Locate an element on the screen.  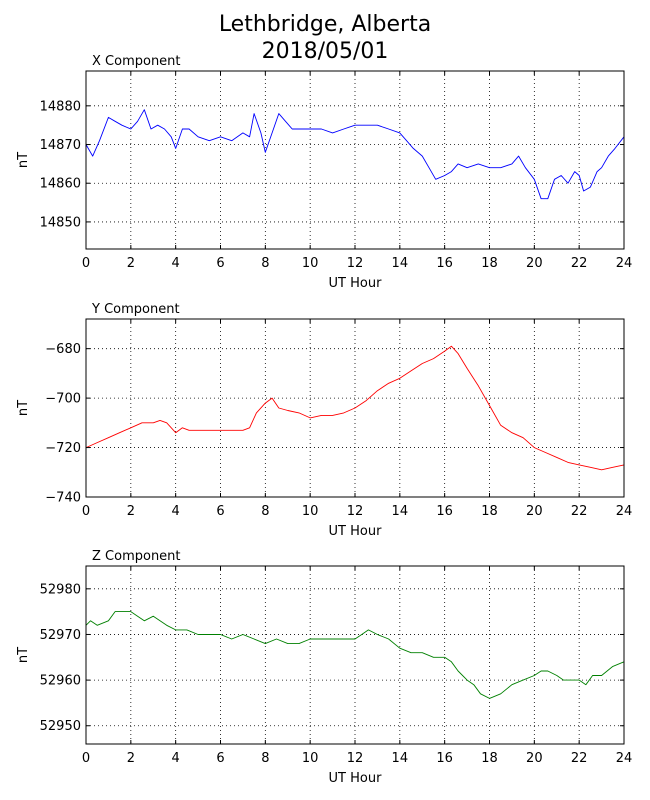
y-tick-label: −700 is located at coordinates (63, 399).